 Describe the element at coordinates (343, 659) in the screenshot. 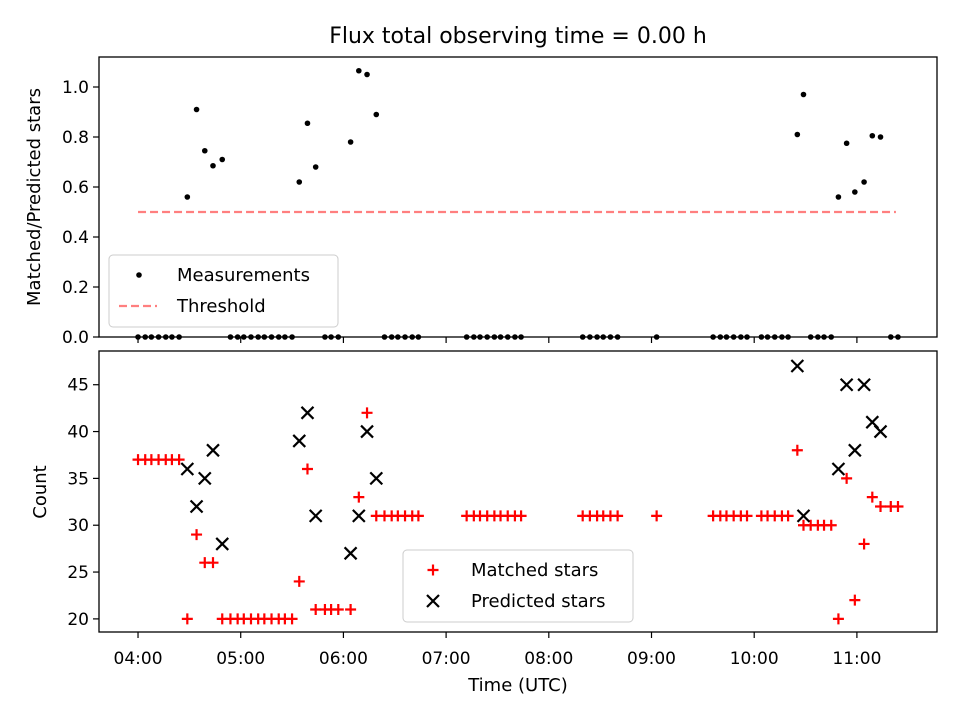

I see `x-tick-label: 06:00` at that location.